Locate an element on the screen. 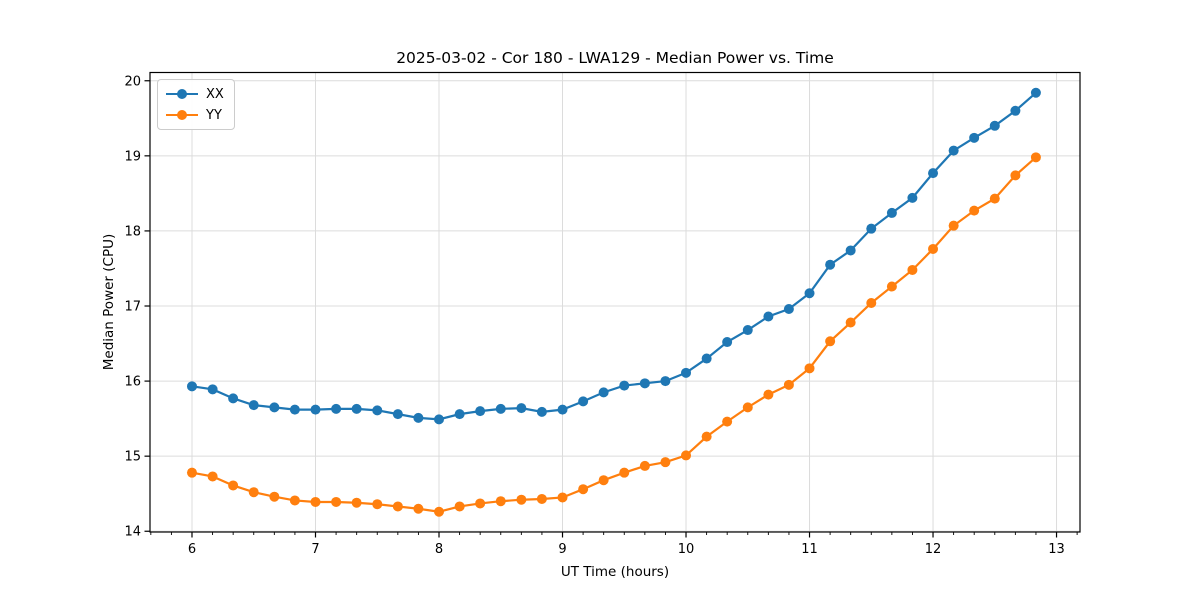  legend: XX YY is located at coordinates (196, 104).